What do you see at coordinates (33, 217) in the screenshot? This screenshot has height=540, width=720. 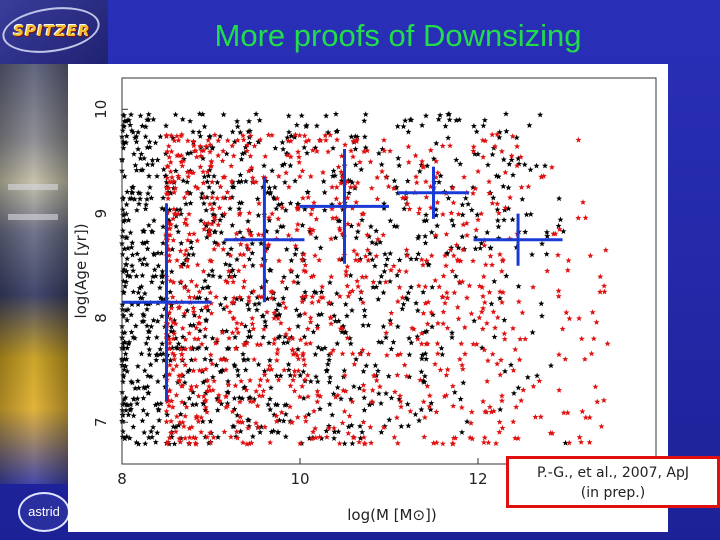 I see `photo-detail` at bounding box center [33, 217].